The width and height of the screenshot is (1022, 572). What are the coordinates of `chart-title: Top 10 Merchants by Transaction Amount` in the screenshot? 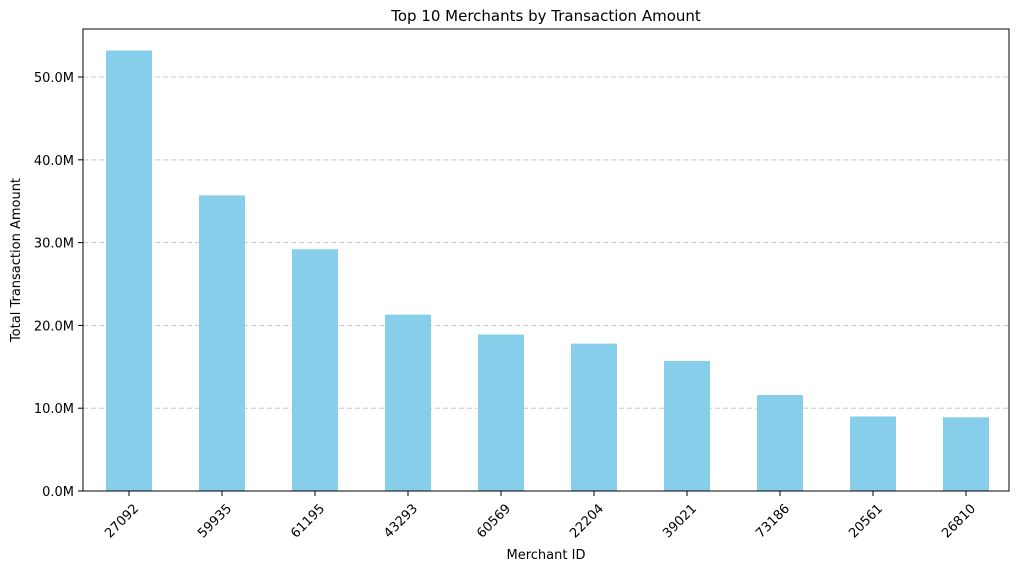 It's located at (545, 16).